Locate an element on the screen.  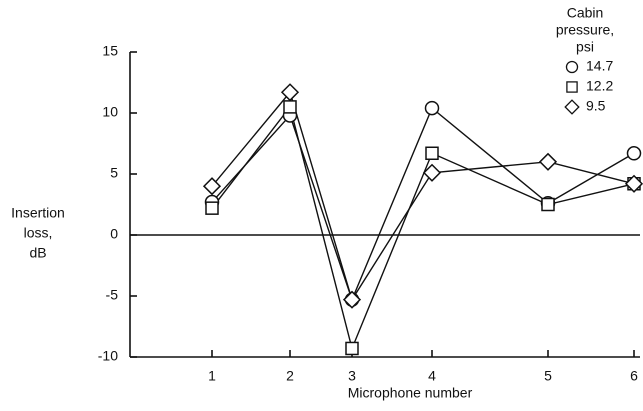
y-axis-label: Insertion is located at coordinates (38, 213).